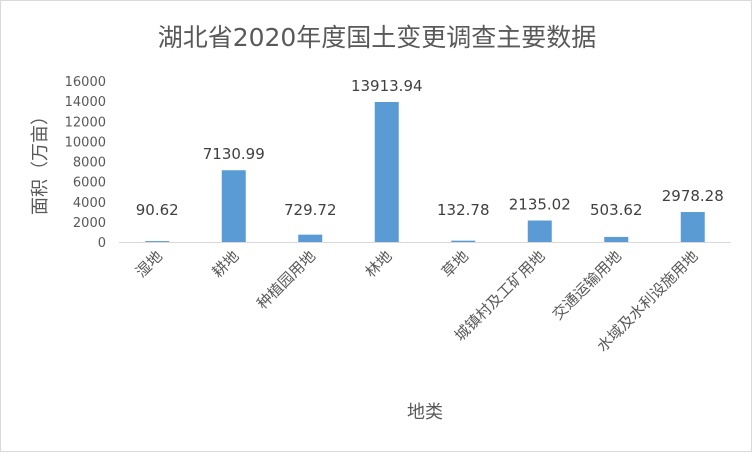  What do you see at coordinates (377, 37) in the screenshot?
I see `chart-title: 湖北省2020年度国土变更调查主要数据` at bounding box center [377, 37].